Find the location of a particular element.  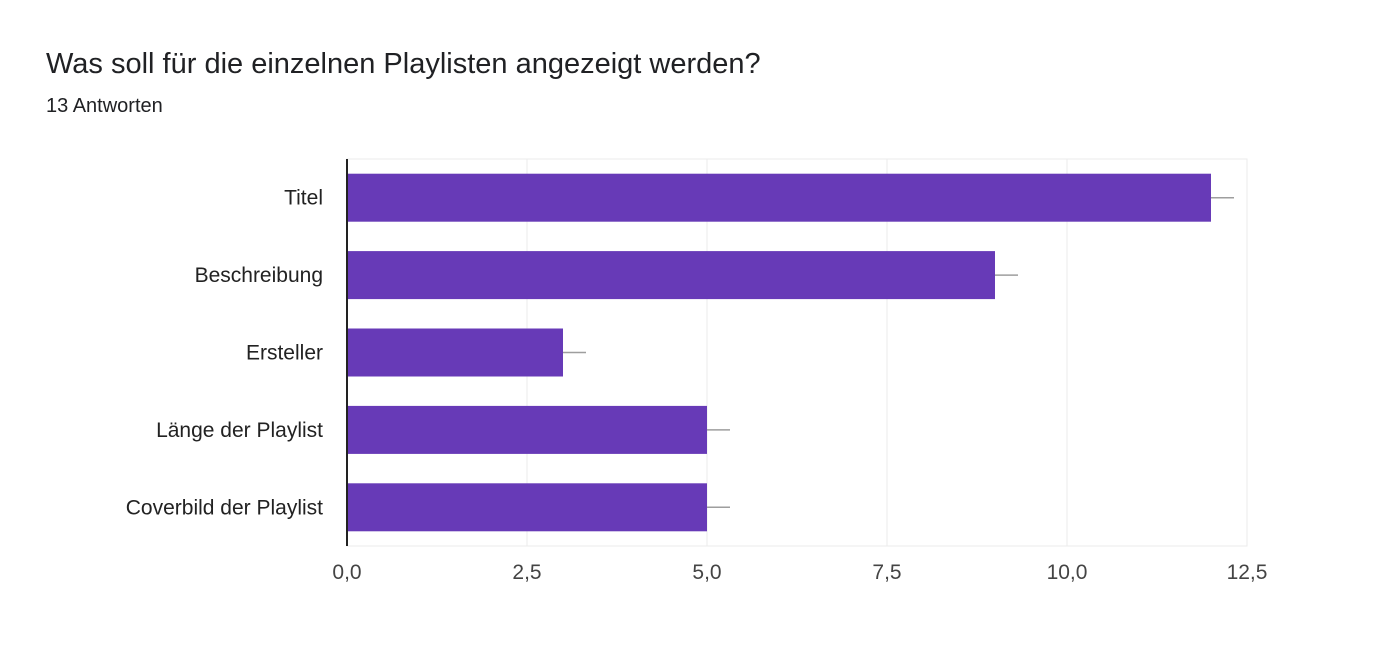

response-count: 13 Antworten is located at coordinates (104, 106).